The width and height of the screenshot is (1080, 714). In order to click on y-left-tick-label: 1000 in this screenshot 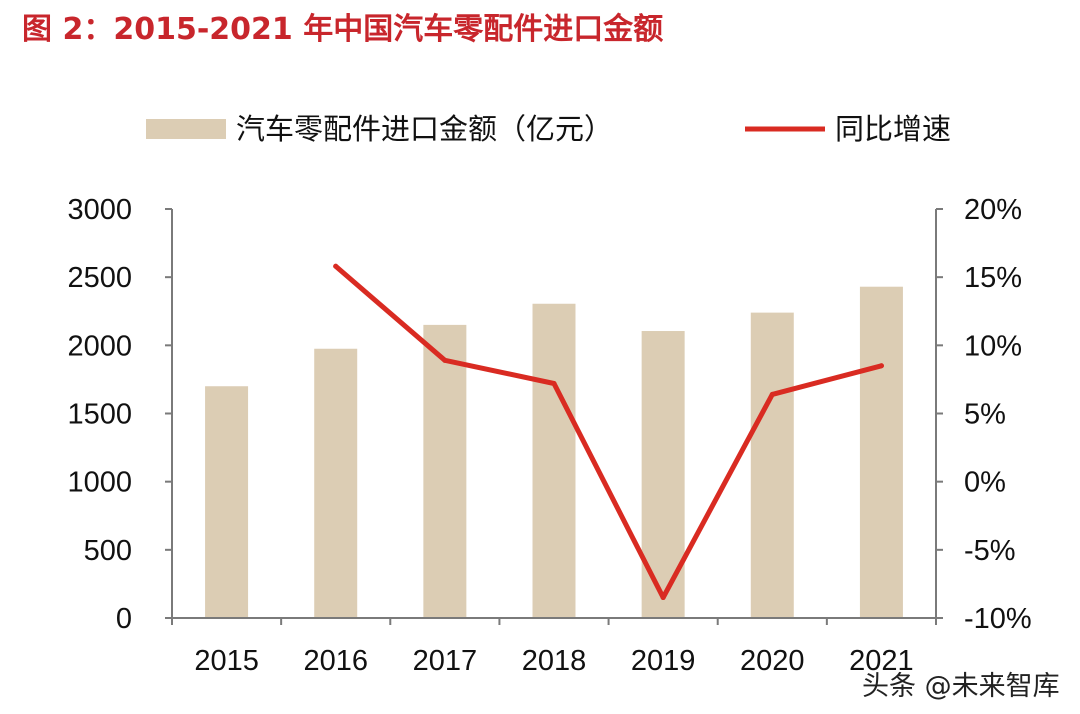, I will do `click(99, 483)`.